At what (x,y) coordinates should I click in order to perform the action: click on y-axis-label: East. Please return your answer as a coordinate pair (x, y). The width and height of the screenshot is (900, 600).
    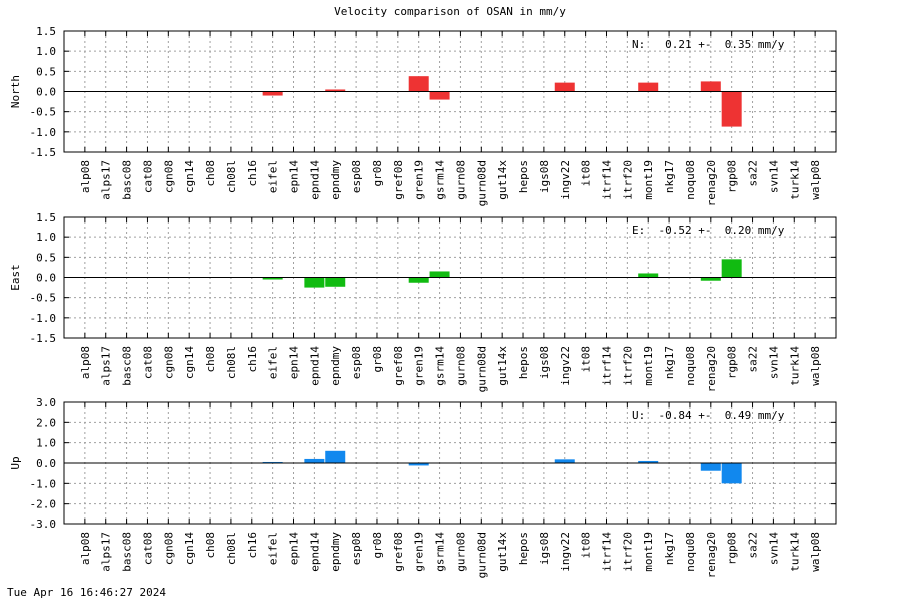
    Looking at the image, I should click on (15, 277).